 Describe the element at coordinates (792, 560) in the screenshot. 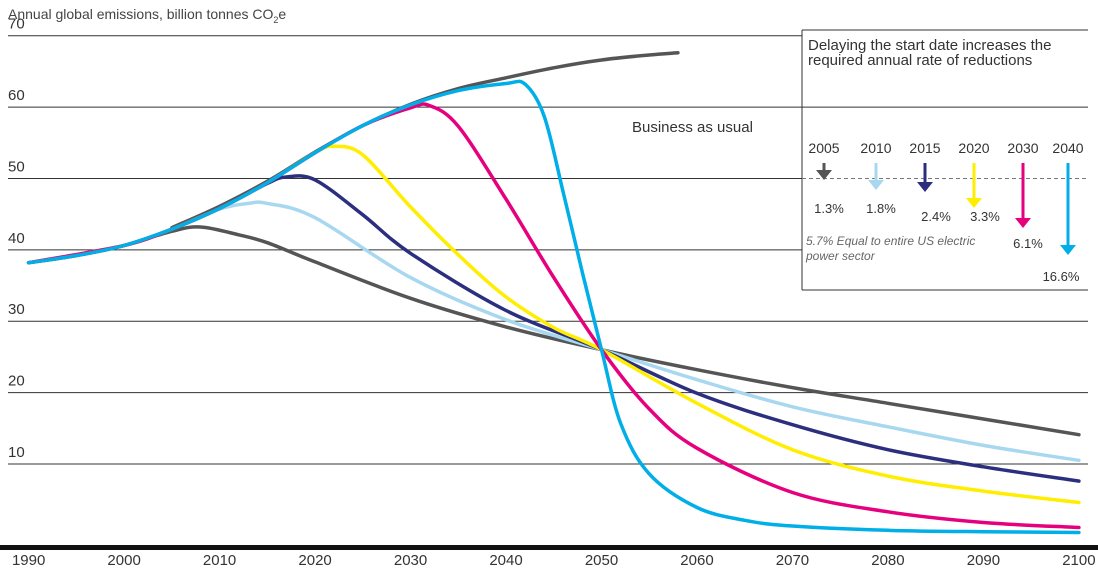

I see `x-tick-label: 2070` at that location.